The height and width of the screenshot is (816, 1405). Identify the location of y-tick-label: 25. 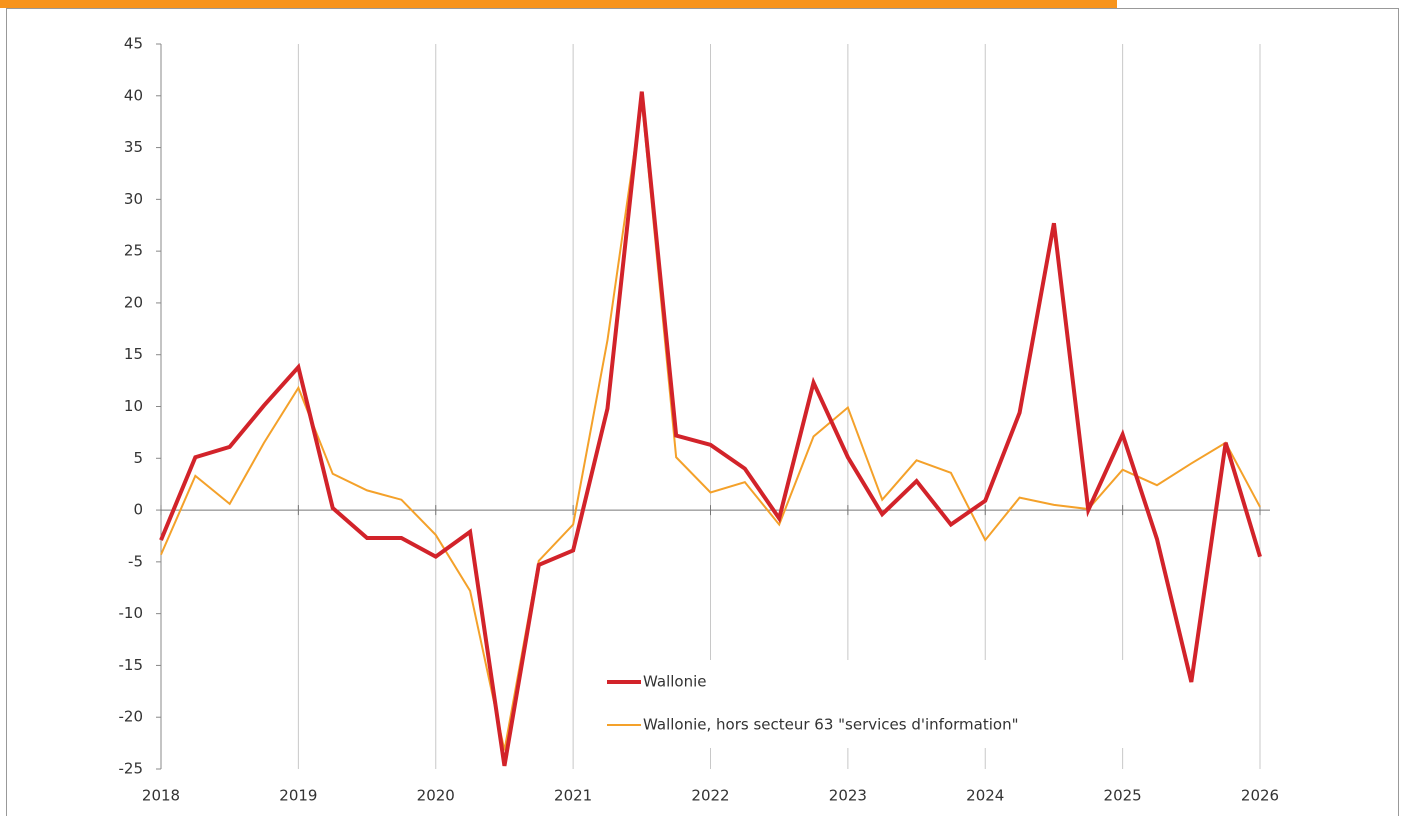
(133, 251).